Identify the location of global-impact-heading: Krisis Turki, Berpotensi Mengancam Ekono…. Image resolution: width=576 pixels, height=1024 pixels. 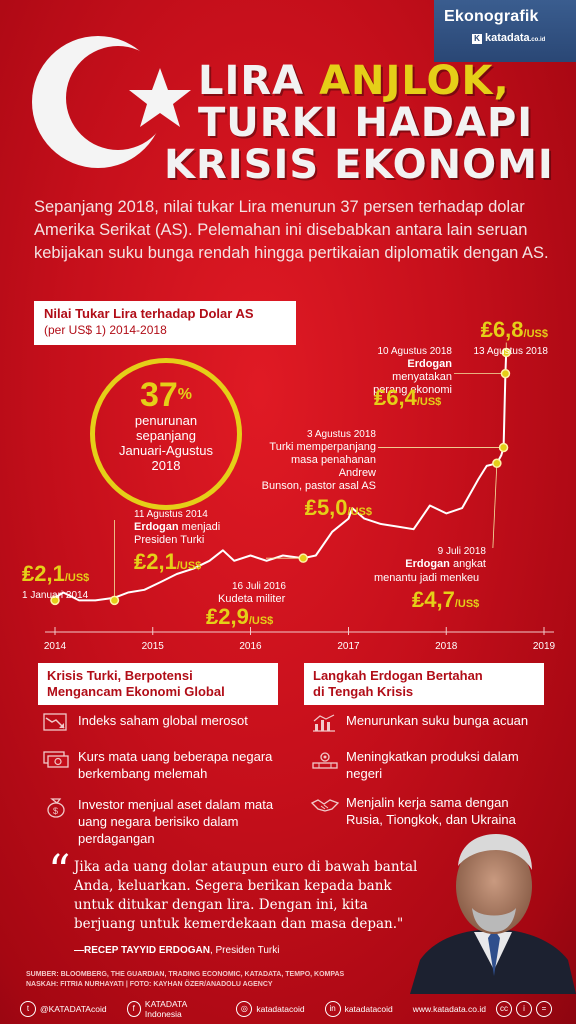
(158, 684).